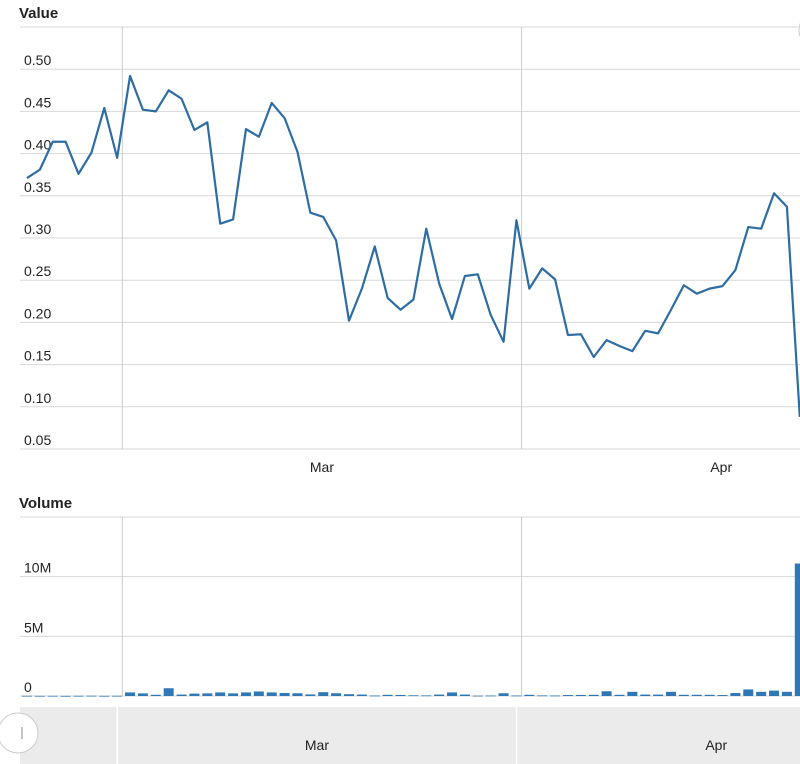  What do you see at coordinates (37, 440) in the screenshot?
I see `y-tick-label: 0.05` at bounding box center [37, 440].